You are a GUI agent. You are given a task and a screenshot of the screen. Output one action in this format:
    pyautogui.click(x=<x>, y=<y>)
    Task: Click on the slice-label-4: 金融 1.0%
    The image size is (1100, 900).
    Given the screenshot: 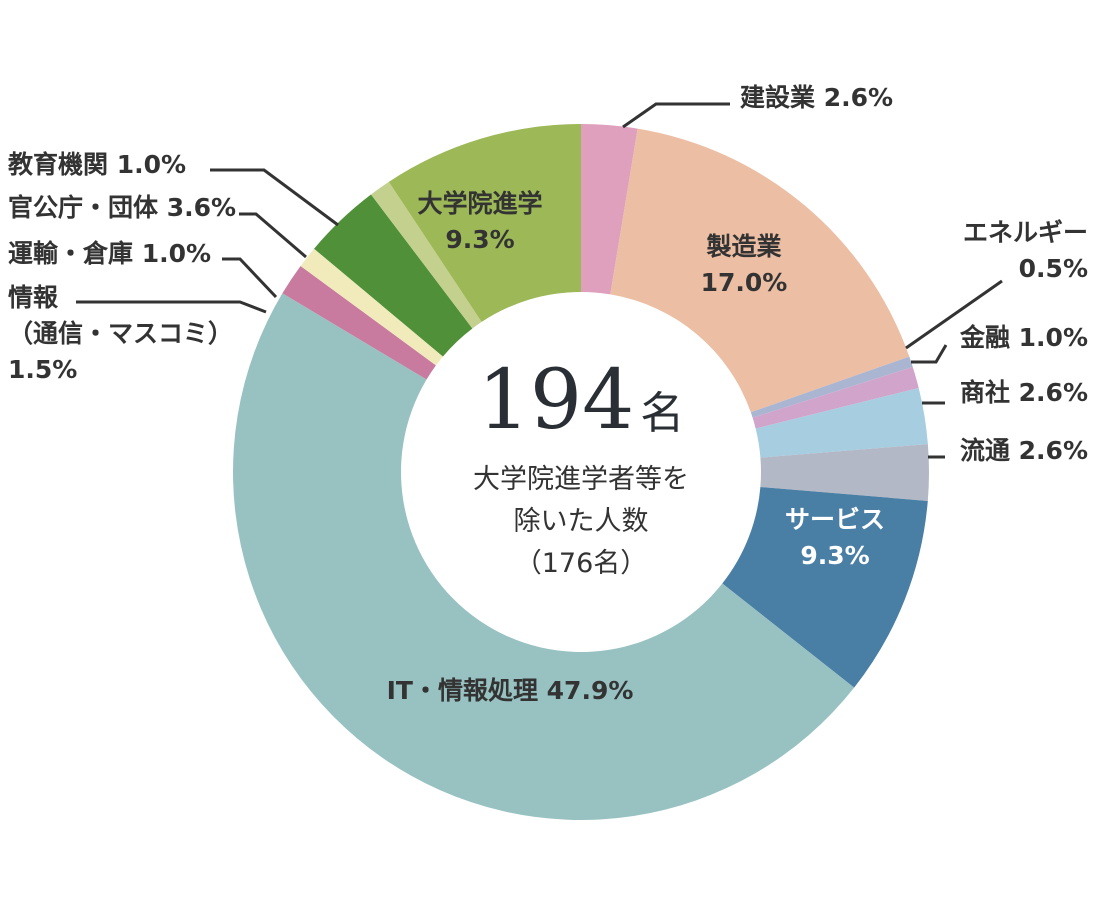 What is the action you would take?
    pyautogui.click(x=1023, y=337)
    